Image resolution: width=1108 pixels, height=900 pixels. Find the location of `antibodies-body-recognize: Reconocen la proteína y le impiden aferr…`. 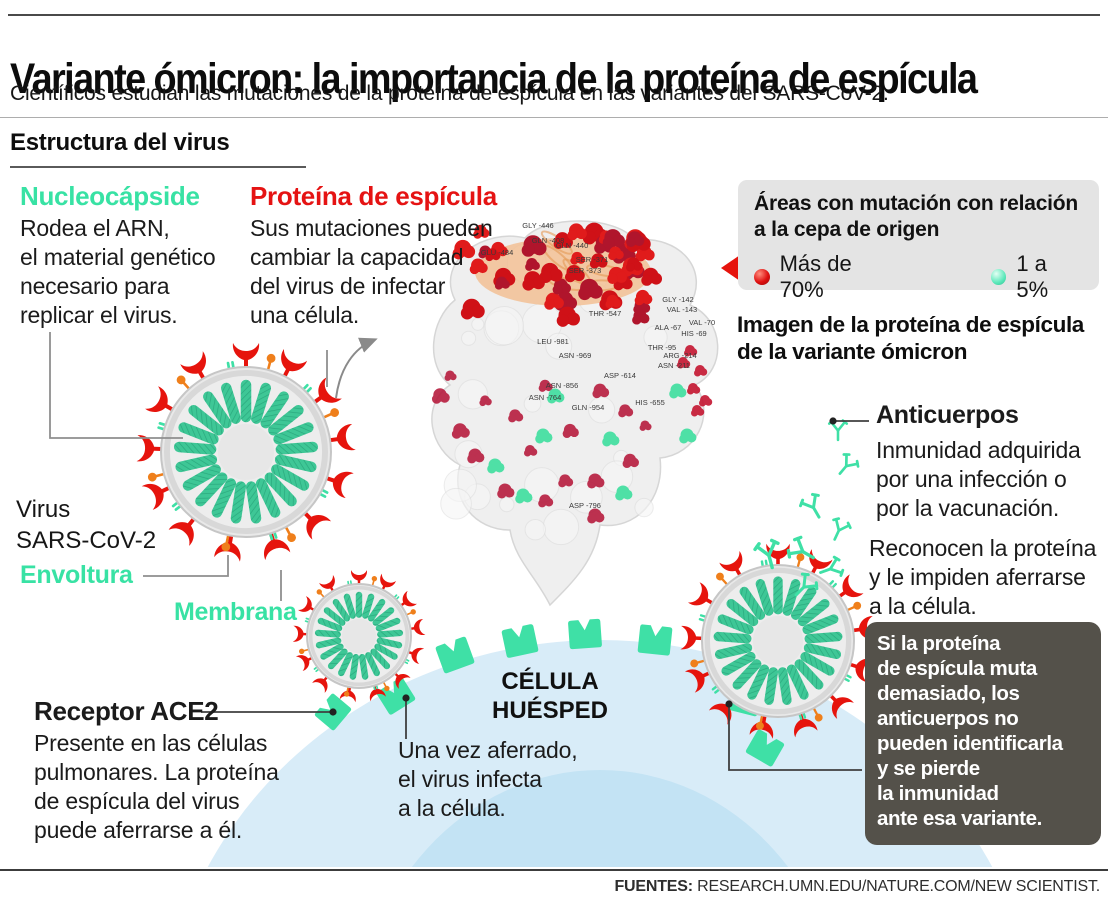

antibodies-body-recognize: Reconocen la proteína y le impiden aferr… is located at coordinates (983, 577).